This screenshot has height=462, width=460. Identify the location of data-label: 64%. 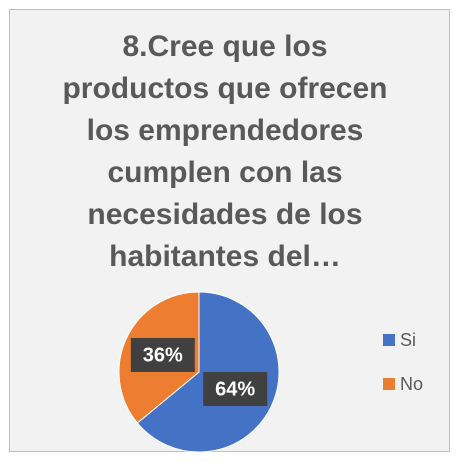
(235, 389).